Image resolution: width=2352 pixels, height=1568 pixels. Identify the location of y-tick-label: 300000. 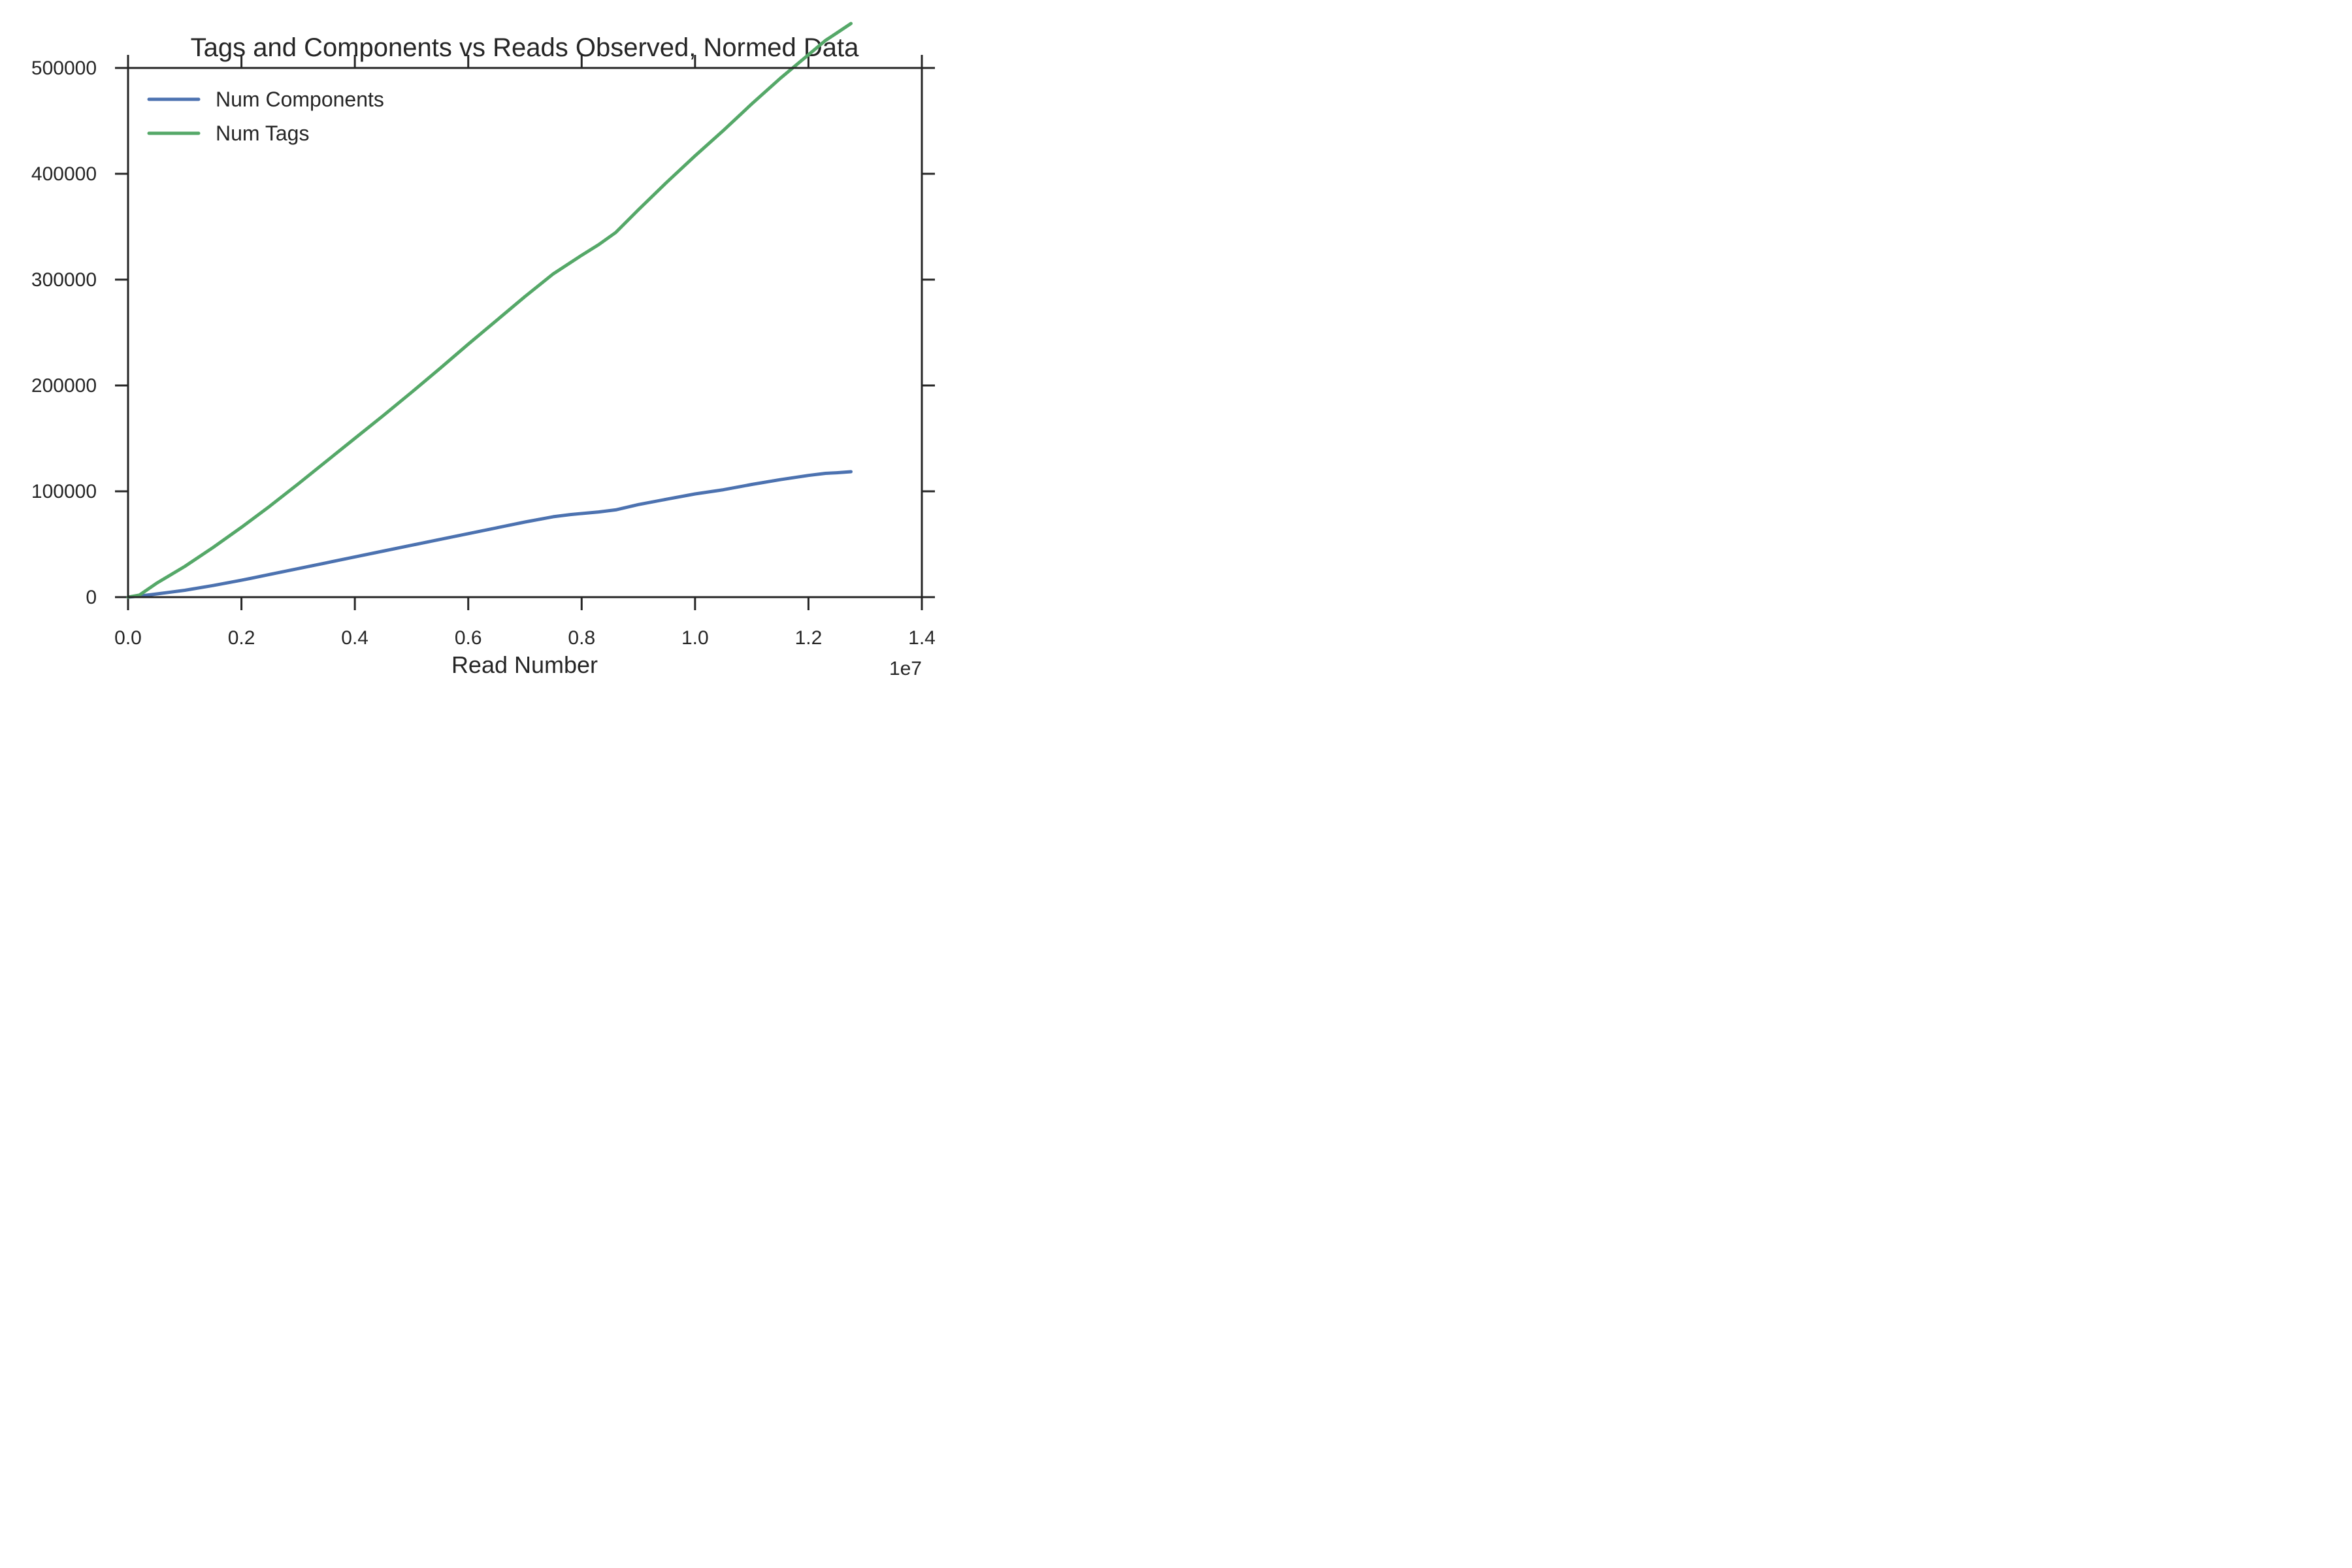
(64, 280).